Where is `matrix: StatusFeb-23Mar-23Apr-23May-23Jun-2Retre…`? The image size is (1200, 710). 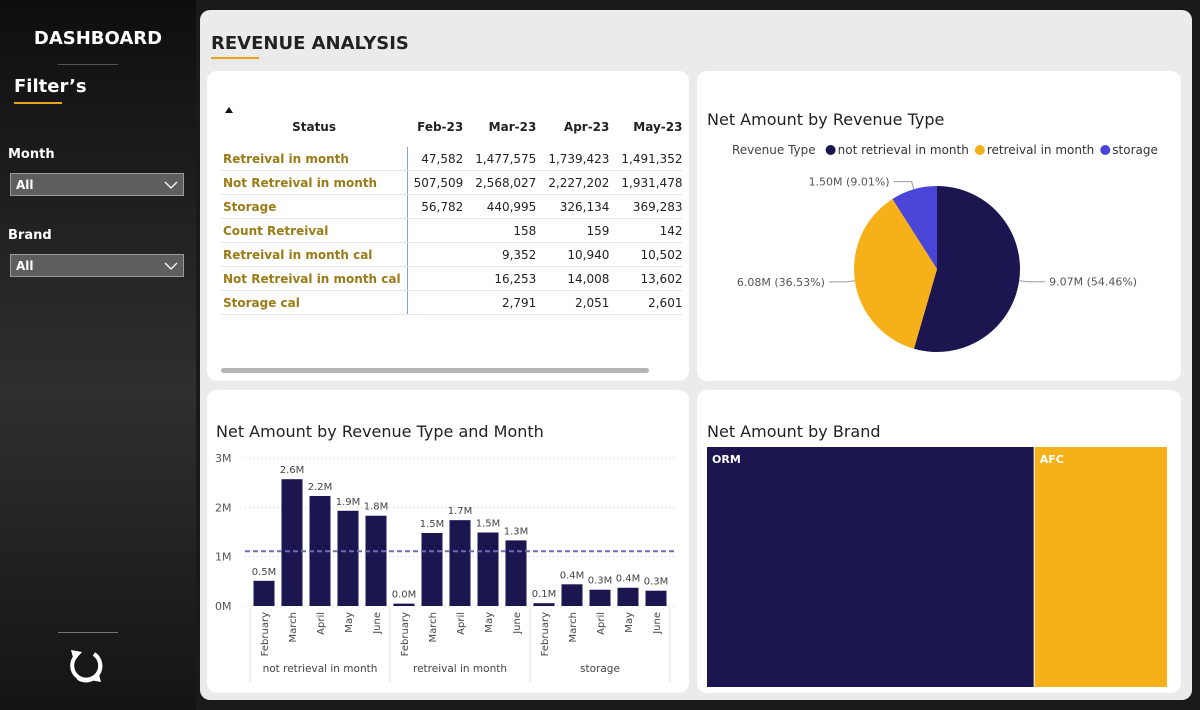 matrix: StatusFeb-23Mar-23Apr-23May-23Jun-2Retre… is located at coordinates (451, 232).